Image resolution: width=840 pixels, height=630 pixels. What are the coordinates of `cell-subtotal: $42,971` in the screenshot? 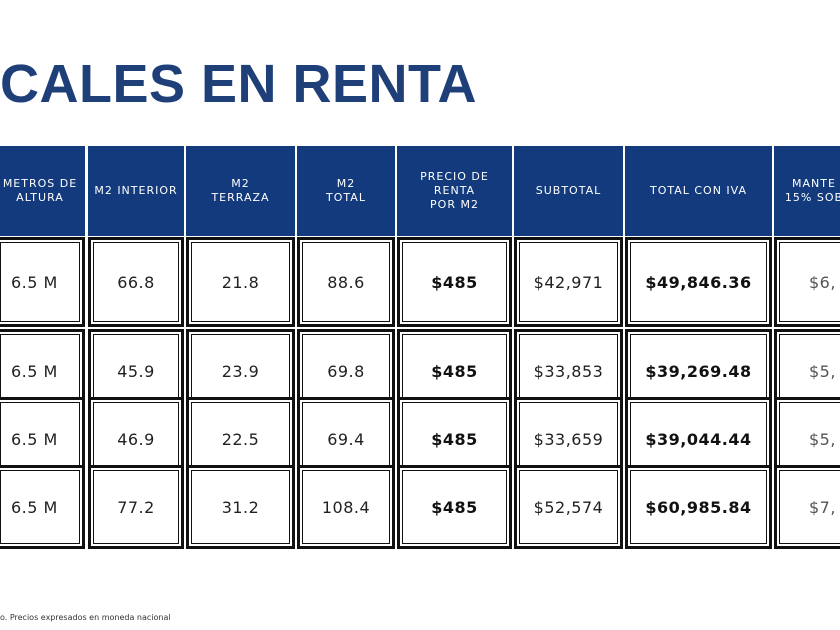 It's located at (568, 282).